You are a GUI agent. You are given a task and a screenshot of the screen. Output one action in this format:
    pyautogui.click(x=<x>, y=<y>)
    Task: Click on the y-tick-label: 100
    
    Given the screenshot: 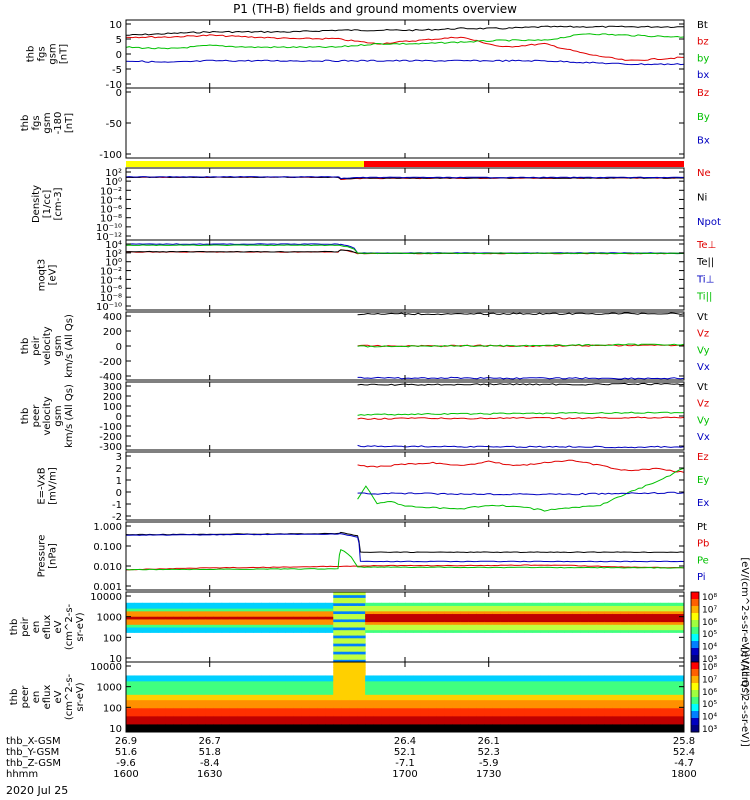 What is the action you would take?
    pyautogui.click(x=112, y=407)
    